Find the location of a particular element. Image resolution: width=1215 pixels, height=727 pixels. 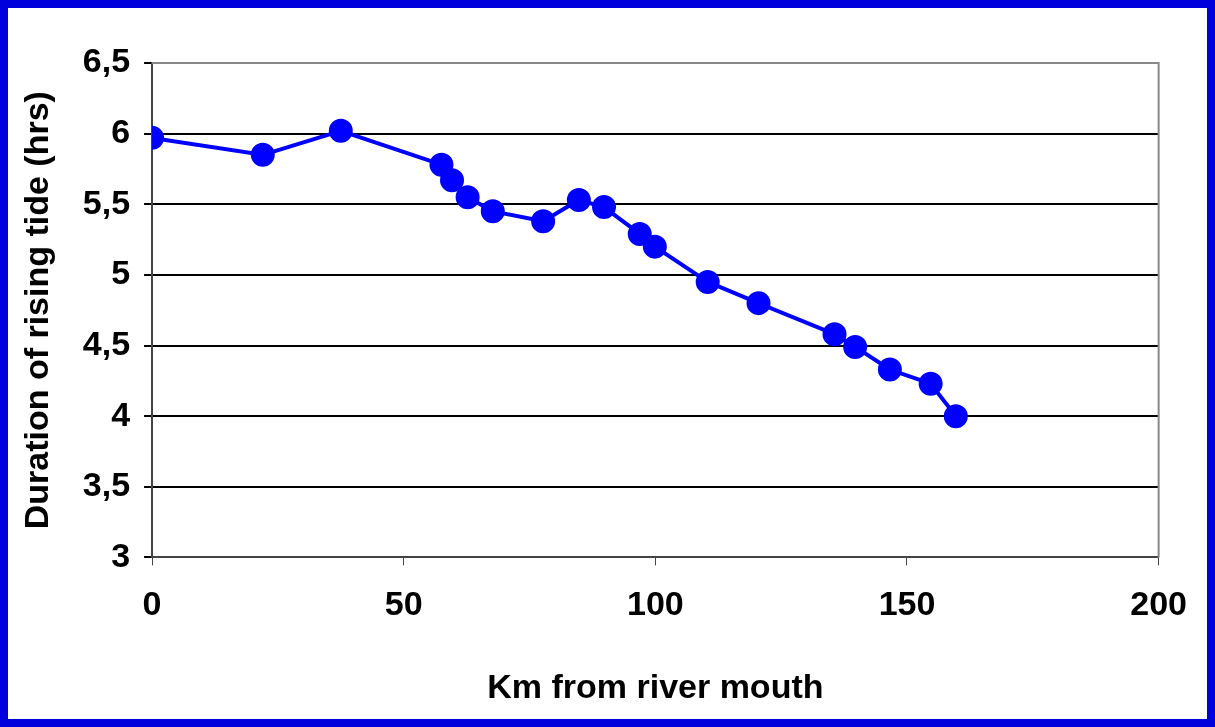

y-tick-label: 6,5 is located at coordinates (106, 60).